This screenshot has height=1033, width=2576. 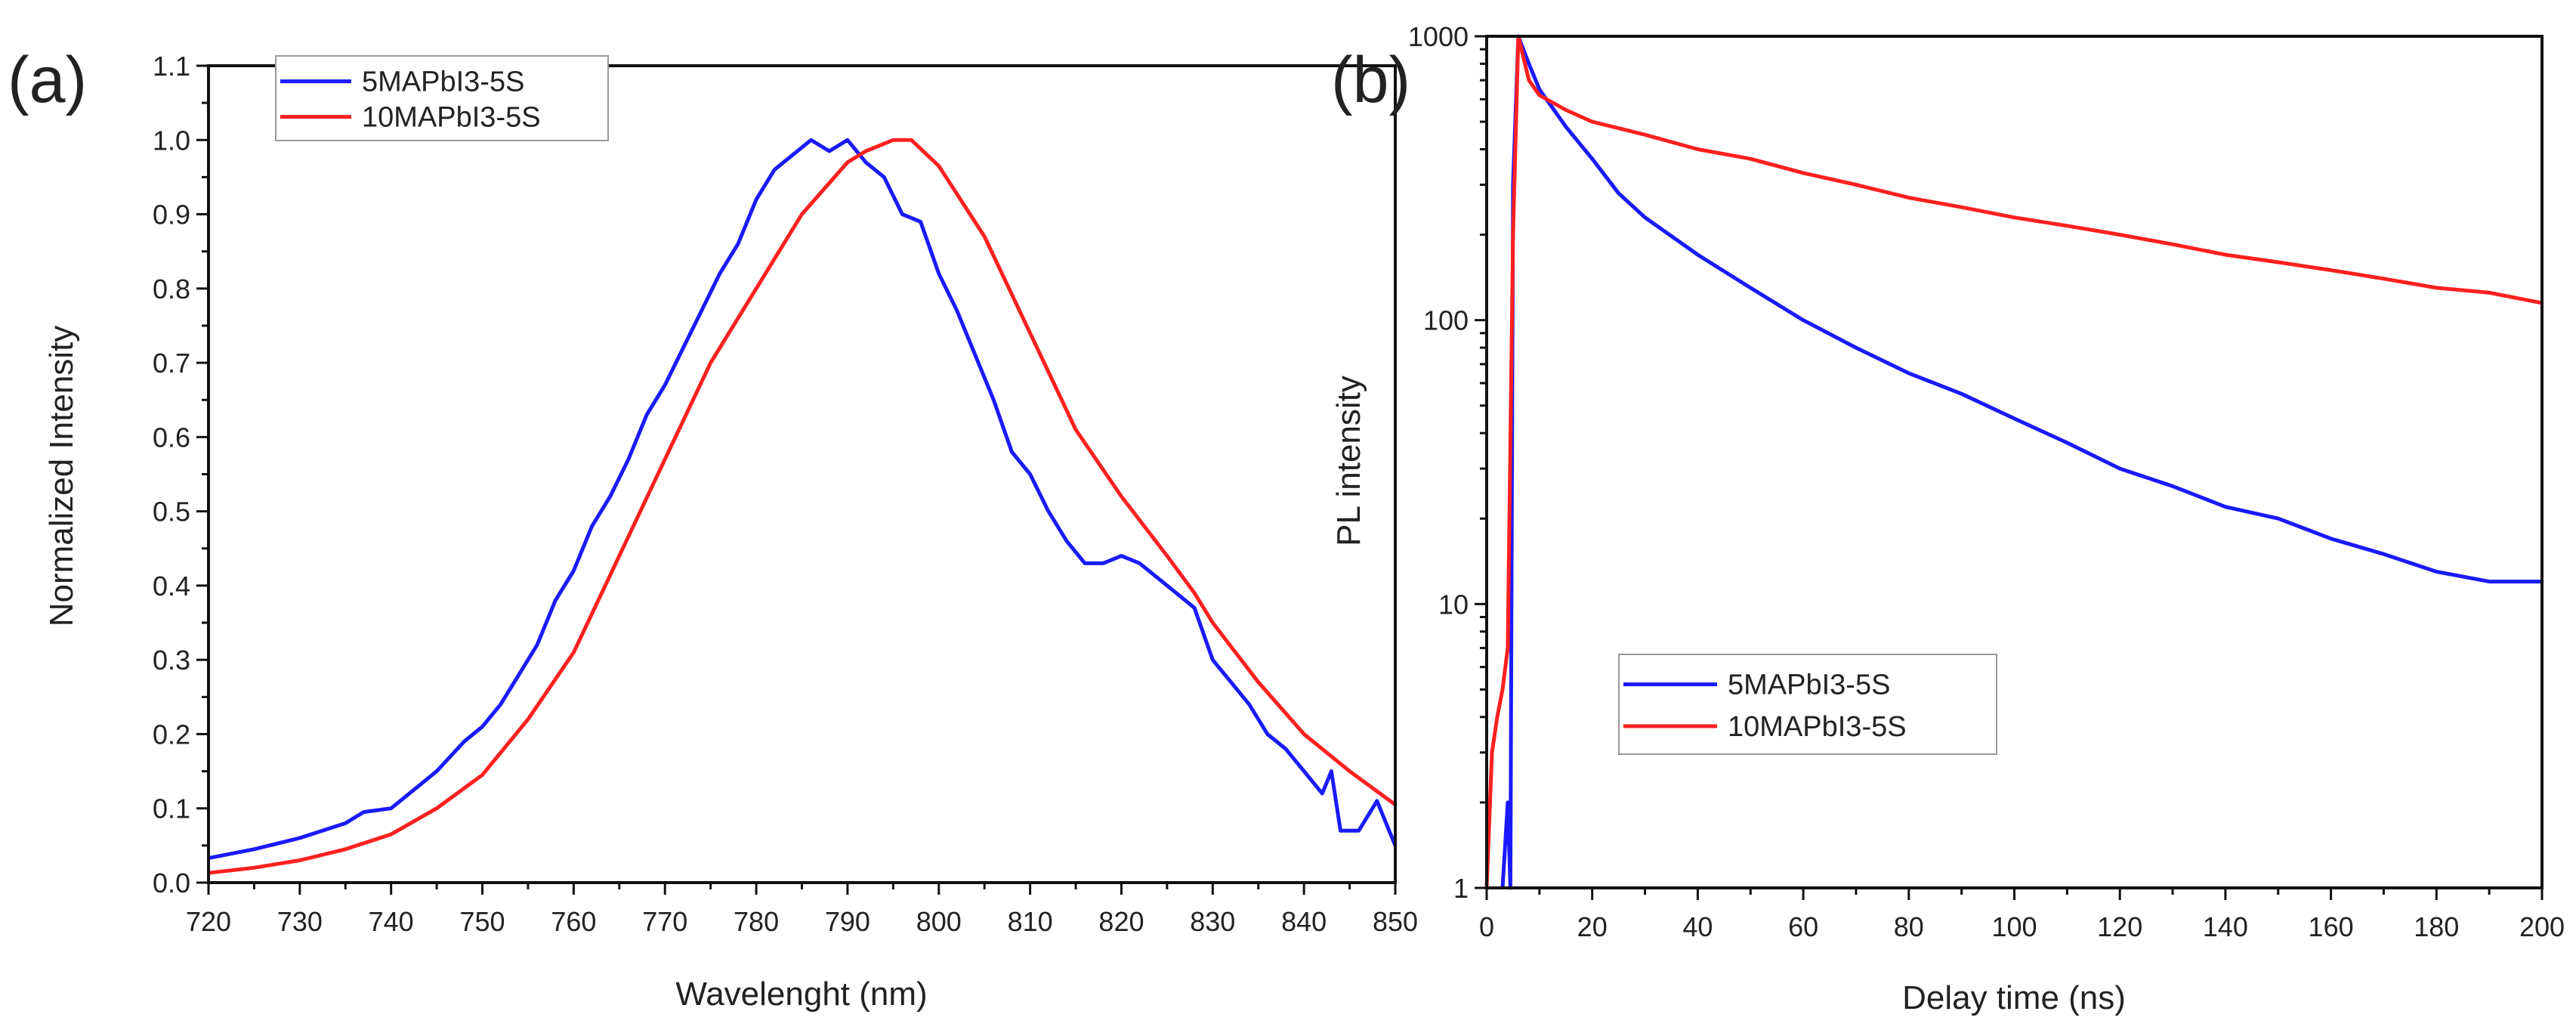 I want to click on legend-box-a, so click(x=442, y=98).